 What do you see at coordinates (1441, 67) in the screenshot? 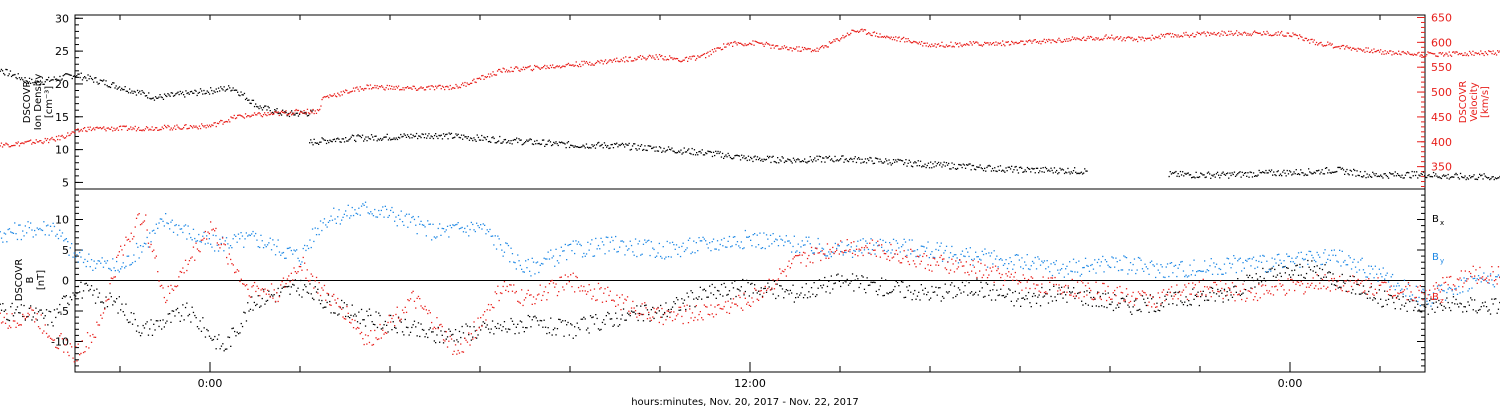
I see `velocity-tick-label: 550` at bounding box center [1441, 67].